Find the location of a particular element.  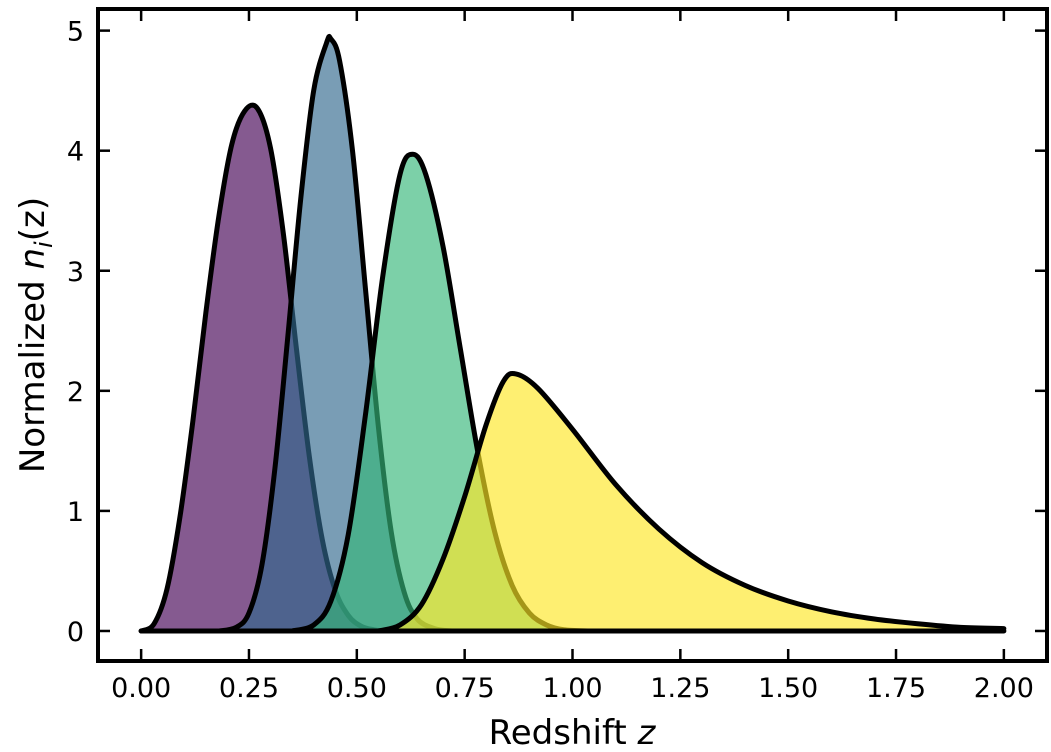

x-tick-label: 1.25 is located at coordinates (680, 688).